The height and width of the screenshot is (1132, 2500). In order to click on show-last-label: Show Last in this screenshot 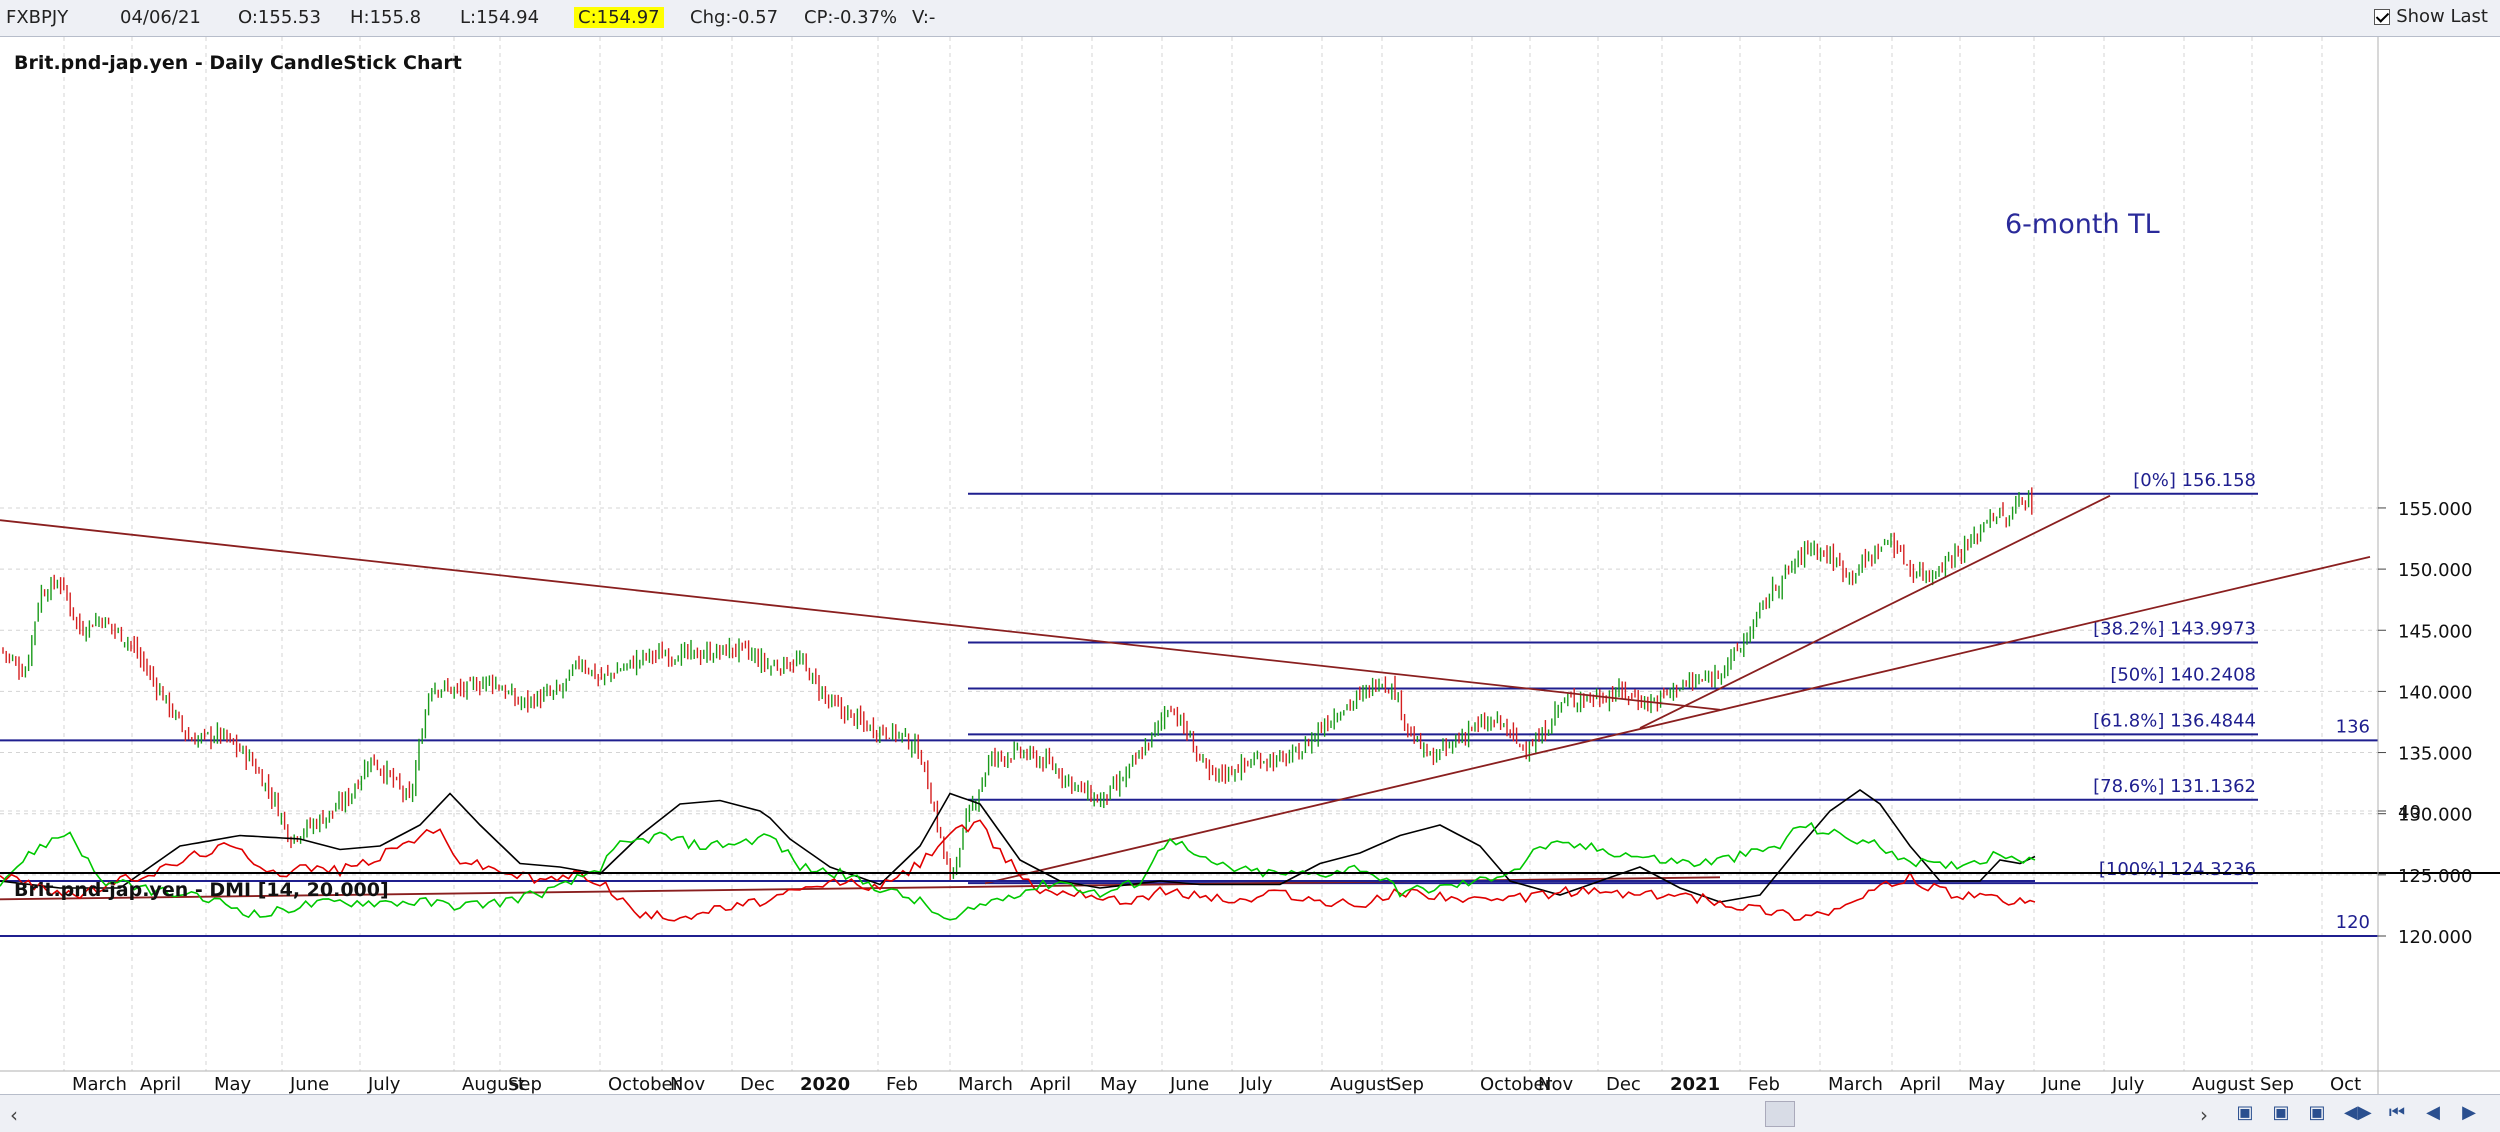, I will do `click(2442, 16)`.